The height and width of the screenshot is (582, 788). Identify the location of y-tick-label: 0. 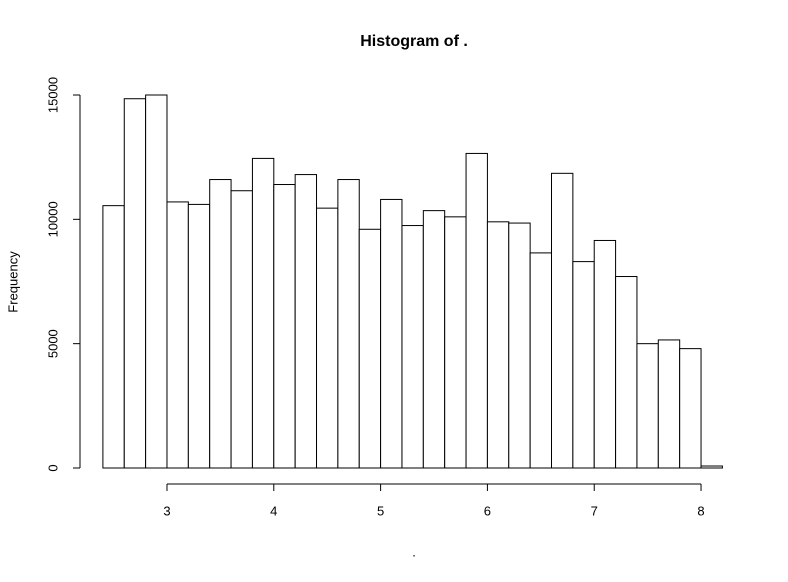
(52, 467).